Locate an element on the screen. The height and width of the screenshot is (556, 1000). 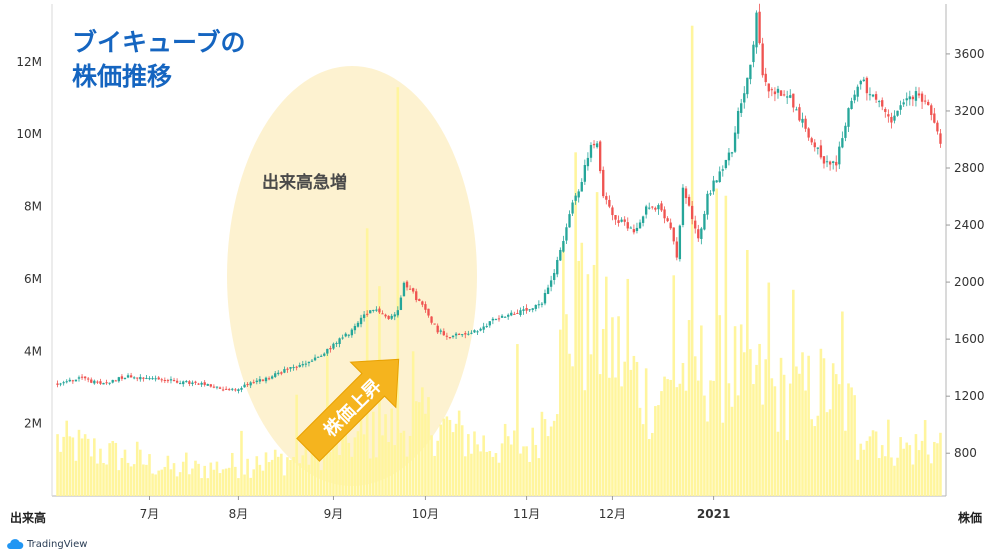
tradingview-logo: TradingView is located at coordinates (46, 544).